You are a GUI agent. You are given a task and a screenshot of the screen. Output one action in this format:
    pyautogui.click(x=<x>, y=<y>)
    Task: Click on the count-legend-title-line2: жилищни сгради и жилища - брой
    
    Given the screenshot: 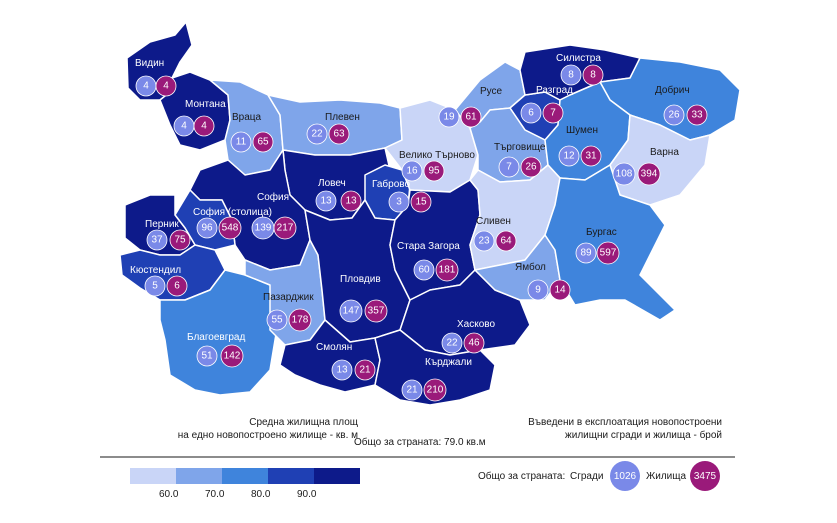 What is the action you would take?
    pyautogui.click(x=643, y=435)
    